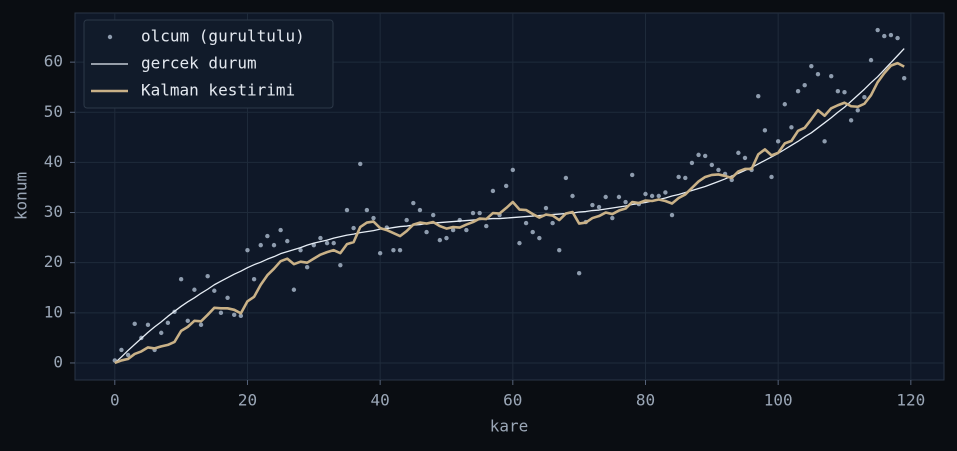 Image resolution: width=957 pixels, height=451 pixels. I want to click on x-tick-label: 80, so click(645, 400).